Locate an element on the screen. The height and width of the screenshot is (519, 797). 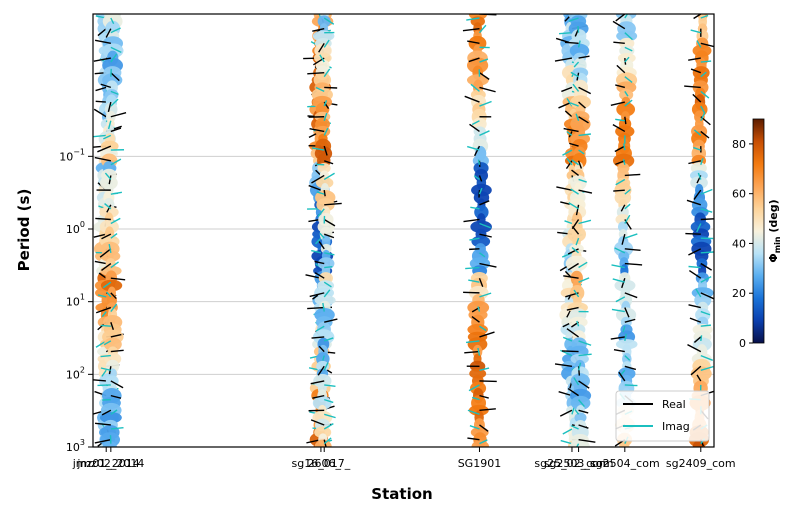
y-tick-label: 10³ is located at coordinates (75, 446).